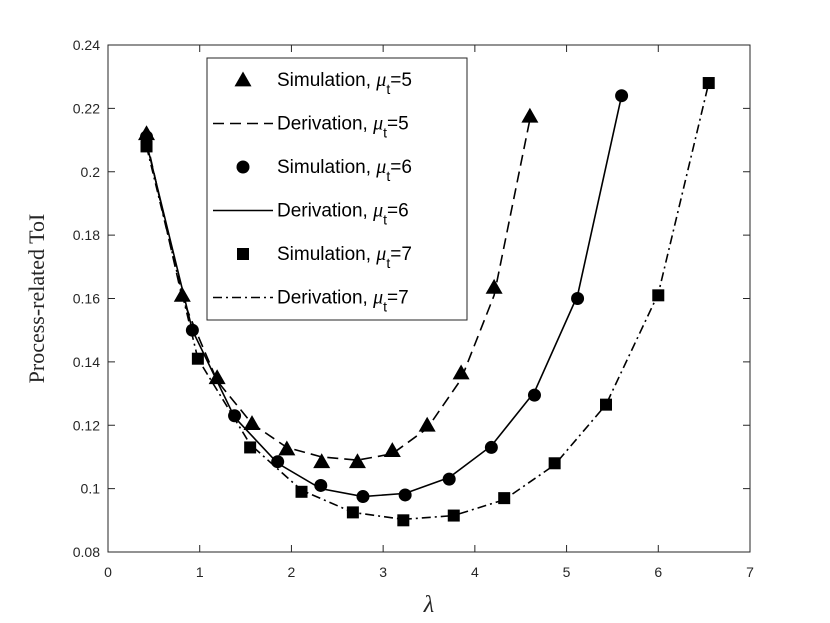  I want to click on y-axis-label: Process-related ToI, so click(36, 299).